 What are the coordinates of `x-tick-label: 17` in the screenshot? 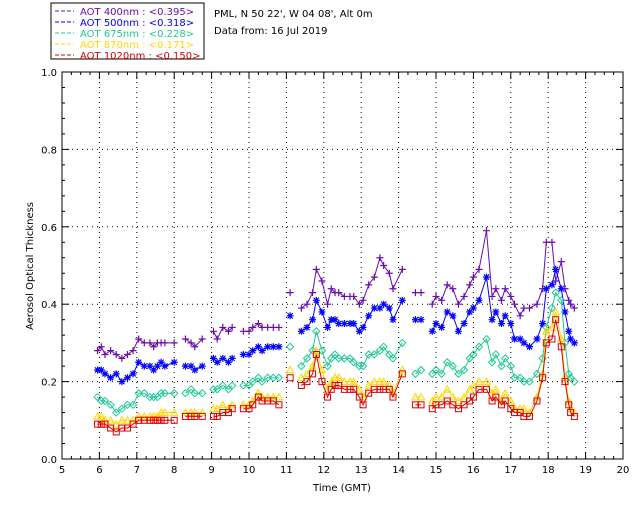 It's located at (510, 470).